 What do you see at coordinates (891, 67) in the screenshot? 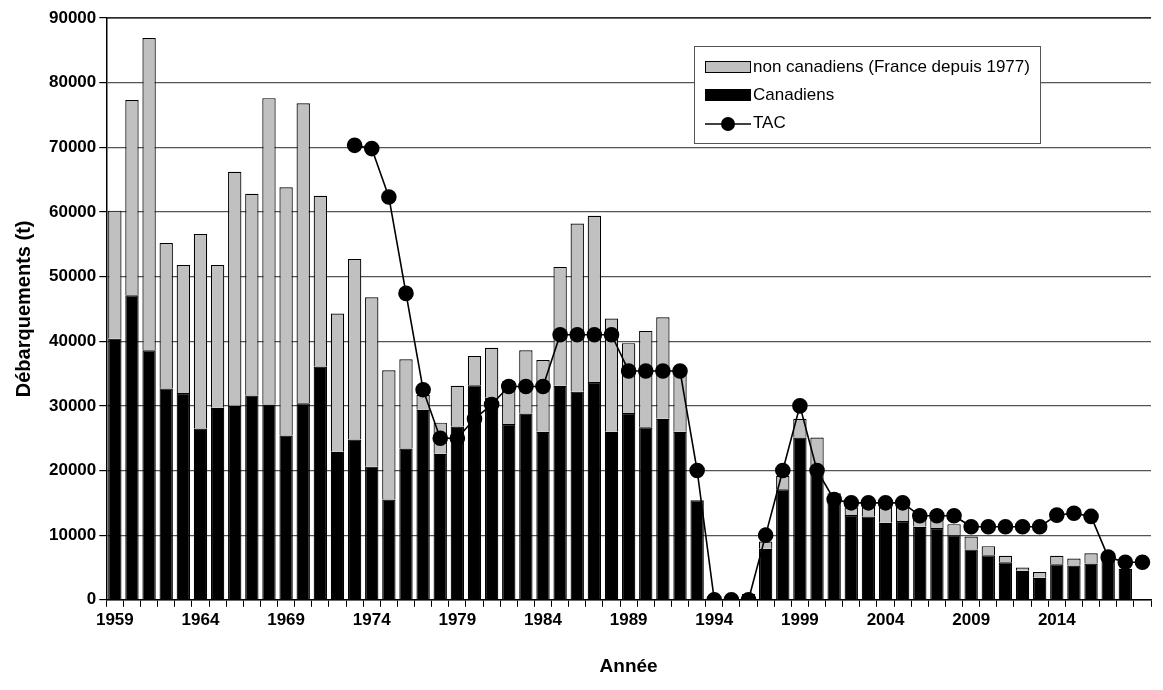
I see `legend-label: non canadiens (France depuis 1977)` at bounding box center [891, 67].